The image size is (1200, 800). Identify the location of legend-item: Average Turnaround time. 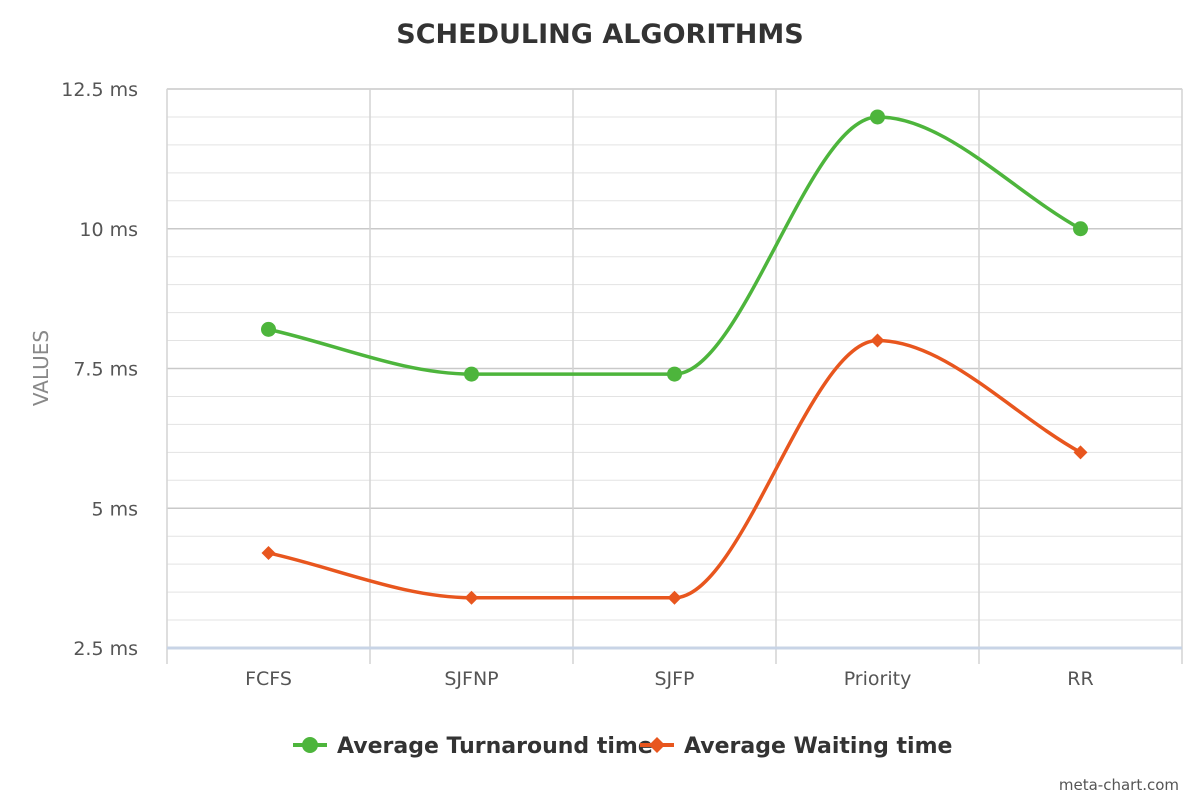
(473, 746).